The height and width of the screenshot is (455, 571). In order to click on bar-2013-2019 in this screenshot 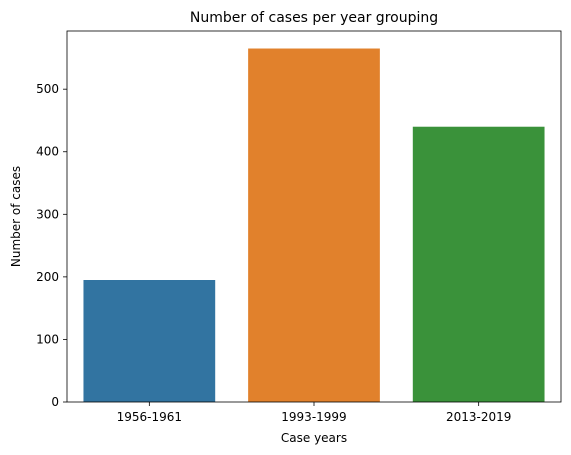, I will do `click(478, 264)`.